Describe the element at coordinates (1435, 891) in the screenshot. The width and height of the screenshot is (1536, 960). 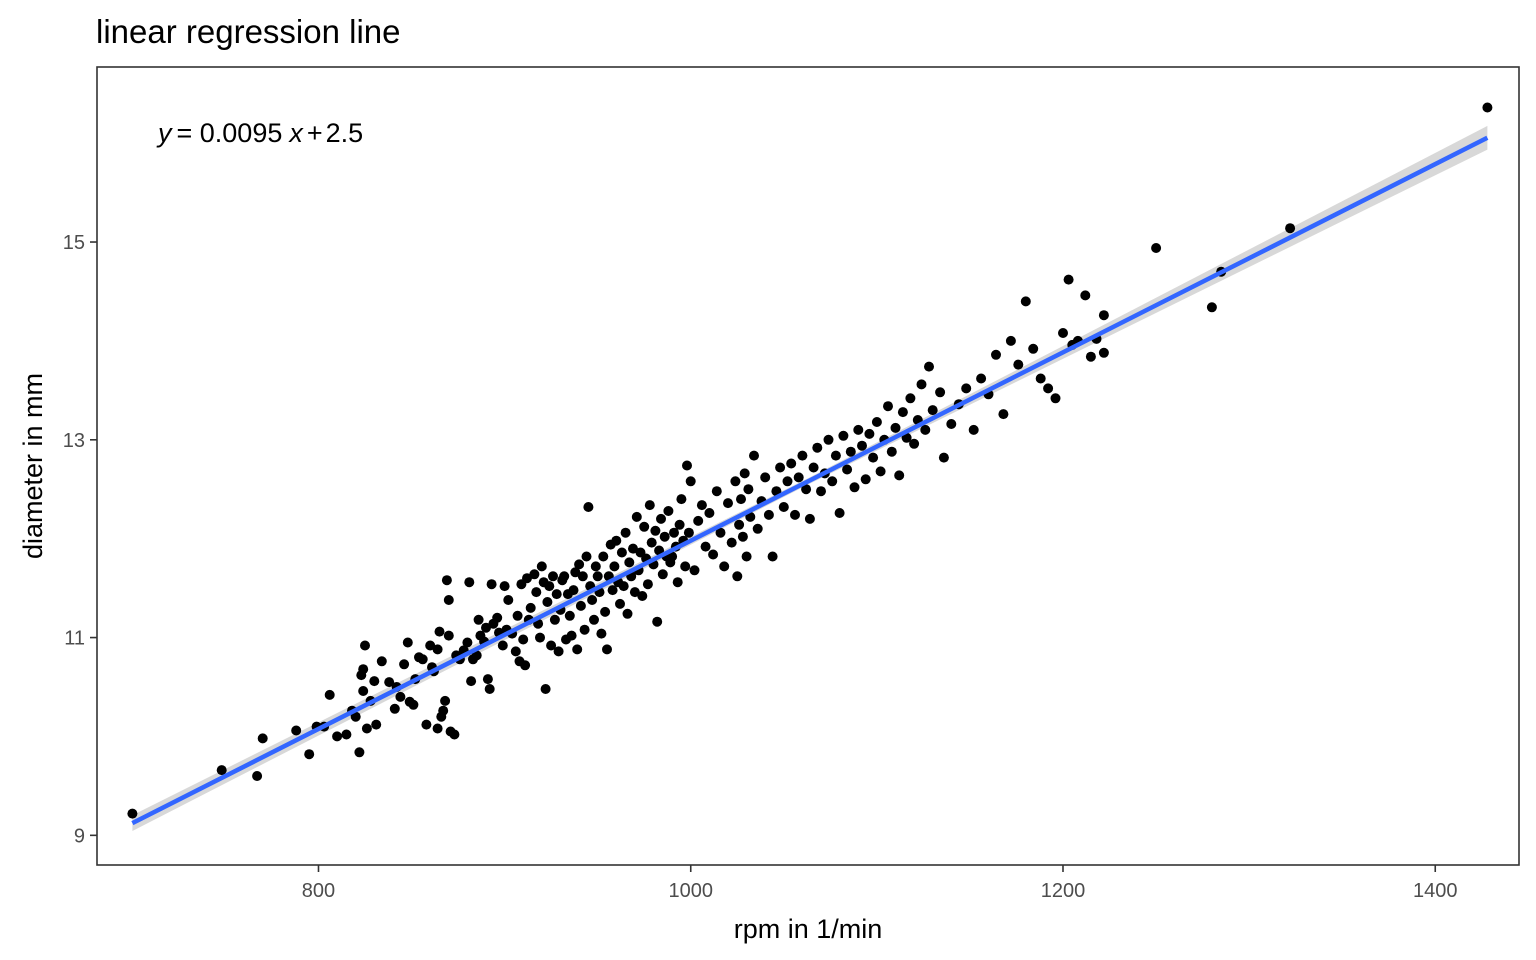
I see `x-tick-label: 1400` at that location.